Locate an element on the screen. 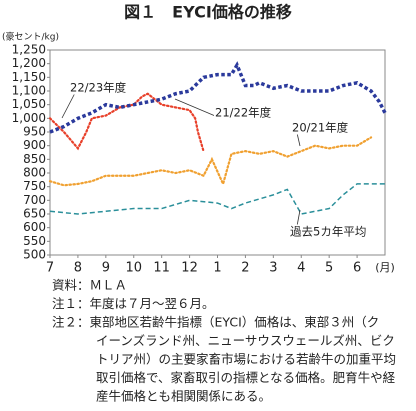 The width and height of the screenshot is (416, 411). note-line: イーンズランド州、ニューサウスウェールズ州、ビク is located at coordinates (245, 340).